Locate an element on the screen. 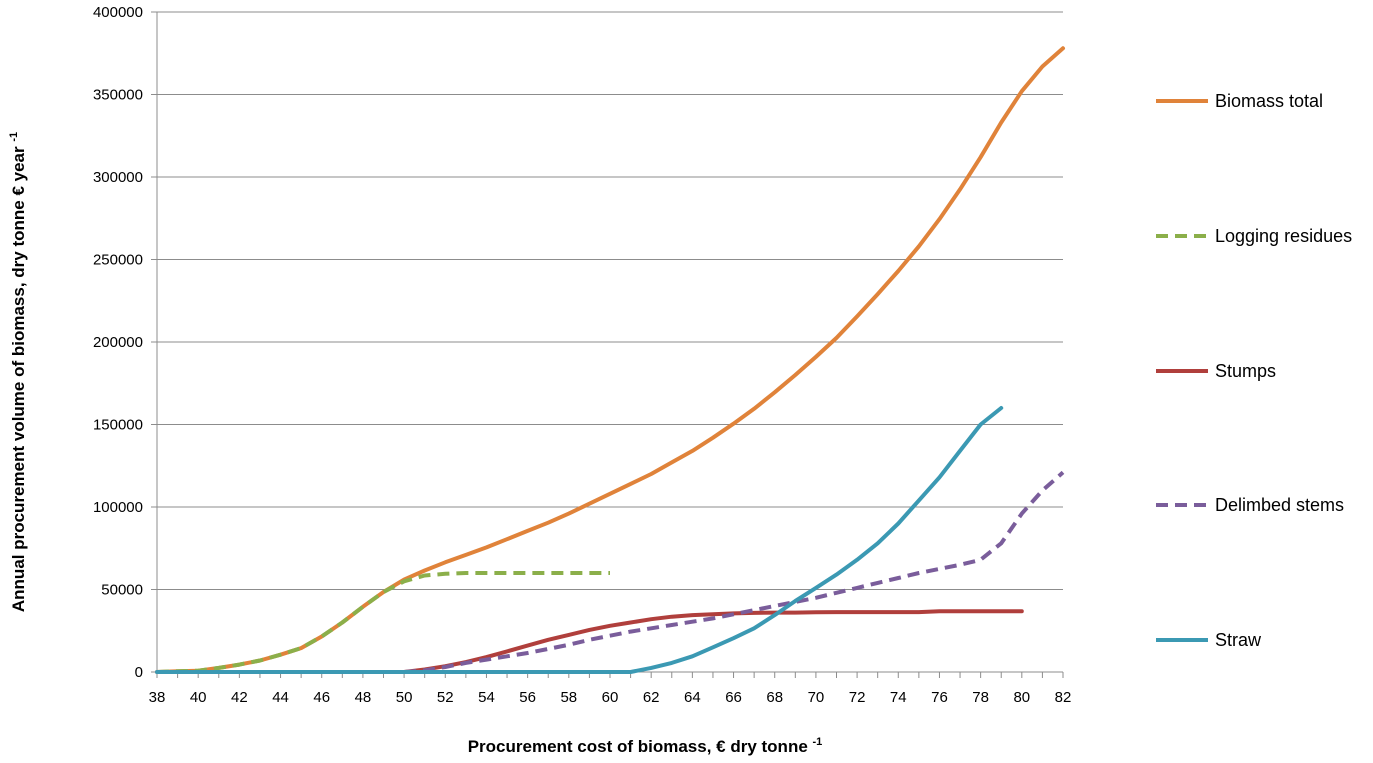 Image resolution: width=1373 pixels, height=763 pixels. x-tick-label-70: 70 is located at coordinates (816, 697).